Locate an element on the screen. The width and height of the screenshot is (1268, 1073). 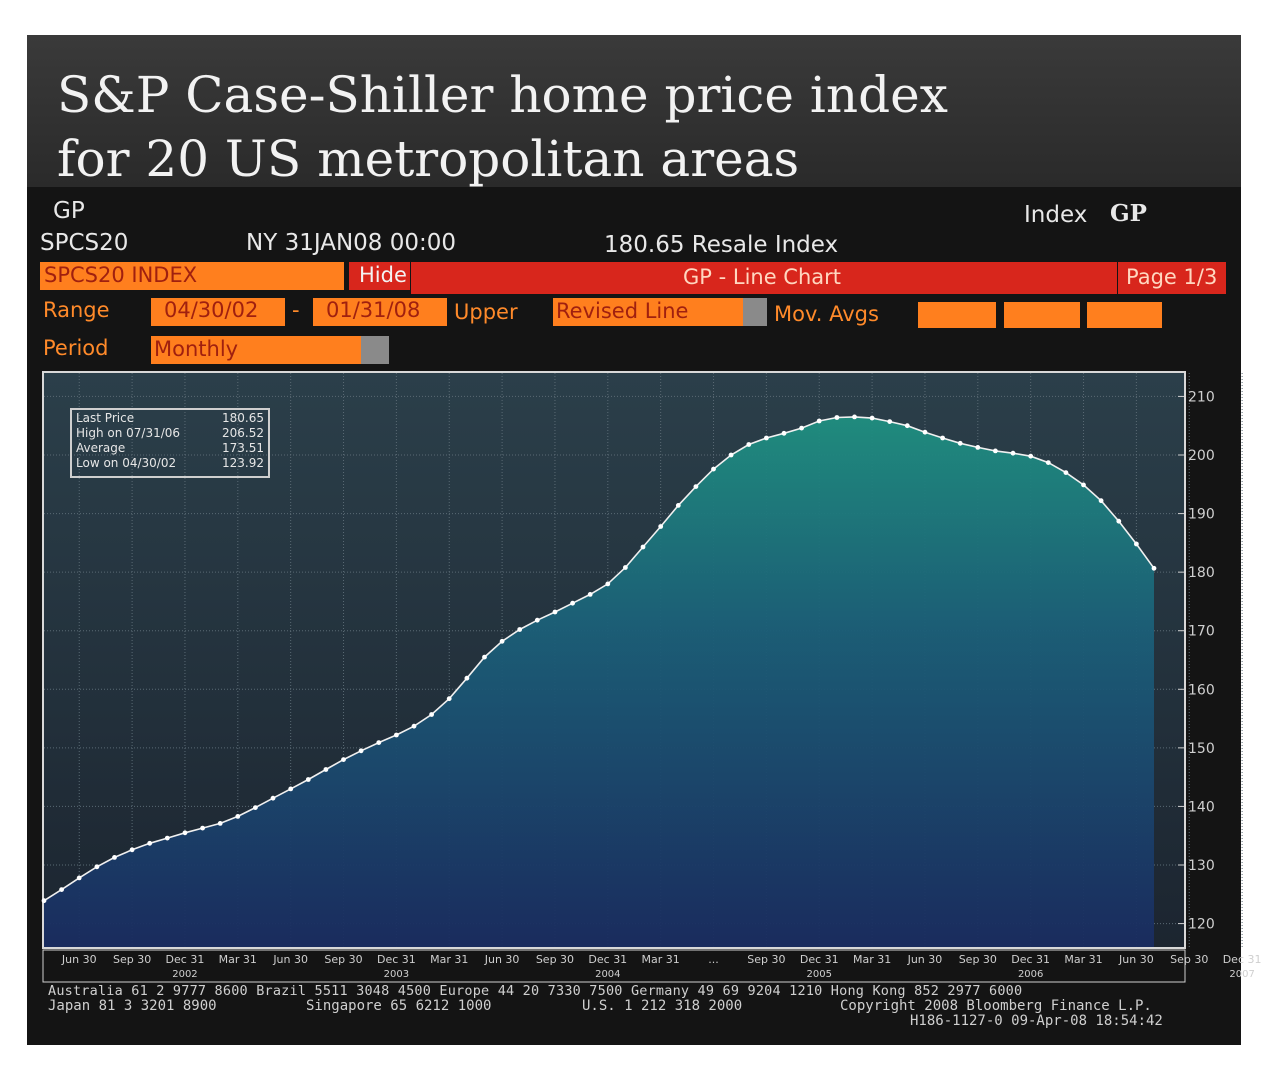
footer-us: U.S. 1 212 318 2000 is located at coordinates (662, 1006).